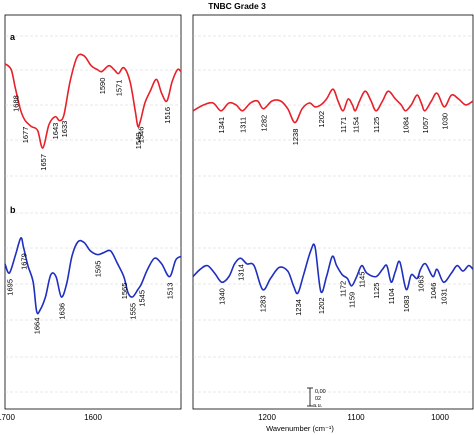  What do you see at coordinates (263, 304) in the screenshot?
I see `peak-label: 1283` at bounding box center [263, 304].